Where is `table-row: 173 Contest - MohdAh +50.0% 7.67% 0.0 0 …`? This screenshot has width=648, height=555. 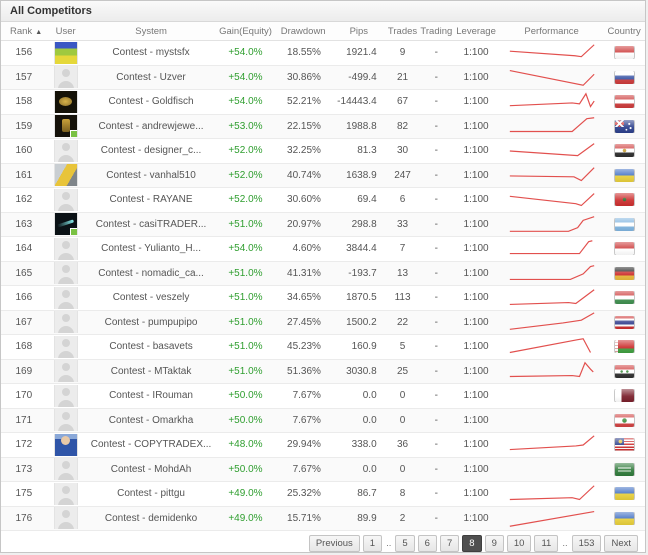
table-row: 173 Contest - MohdAh +50.0% 7.67% 0.0 0 … is located at coordinates (323, 469).